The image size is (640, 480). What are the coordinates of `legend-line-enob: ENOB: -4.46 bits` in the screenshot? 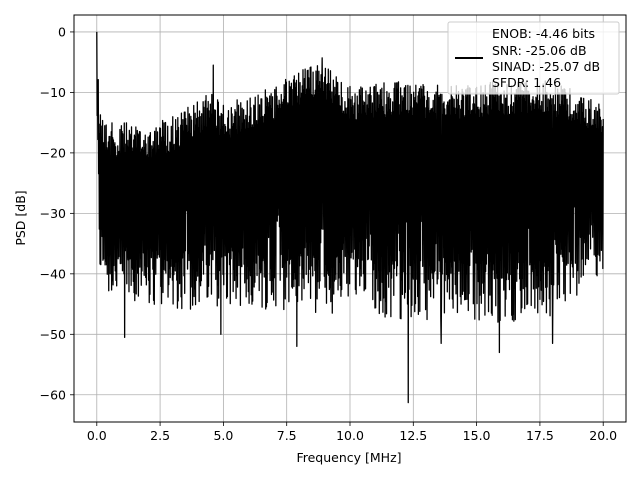 It's located at (543, 33).